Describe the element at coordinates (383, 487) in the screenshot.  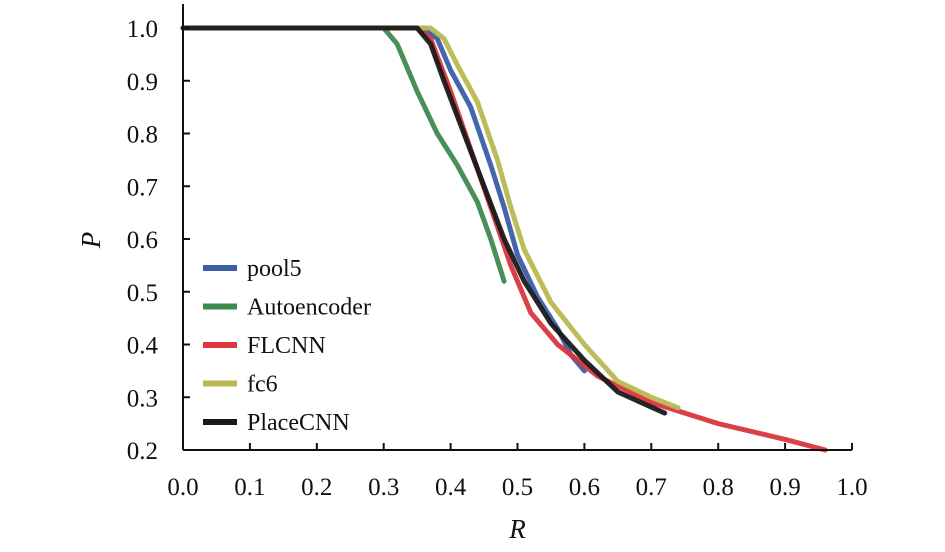
I see `x-tick-label: 0.3` at that location.